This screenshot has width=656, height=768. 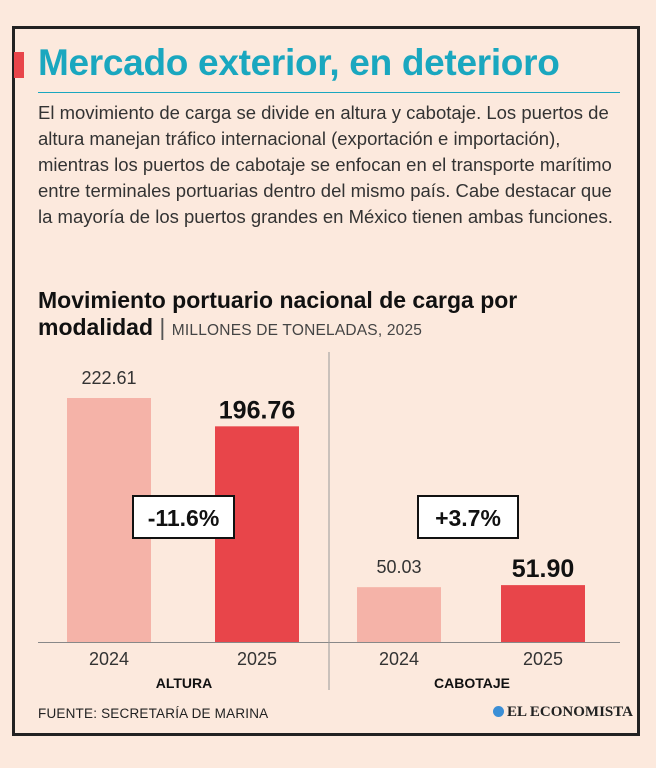 What do you see at coordinates (543, 613) in the screenshot?
I see `bar-cabotaje-2025` at bounding box center [543, 613].